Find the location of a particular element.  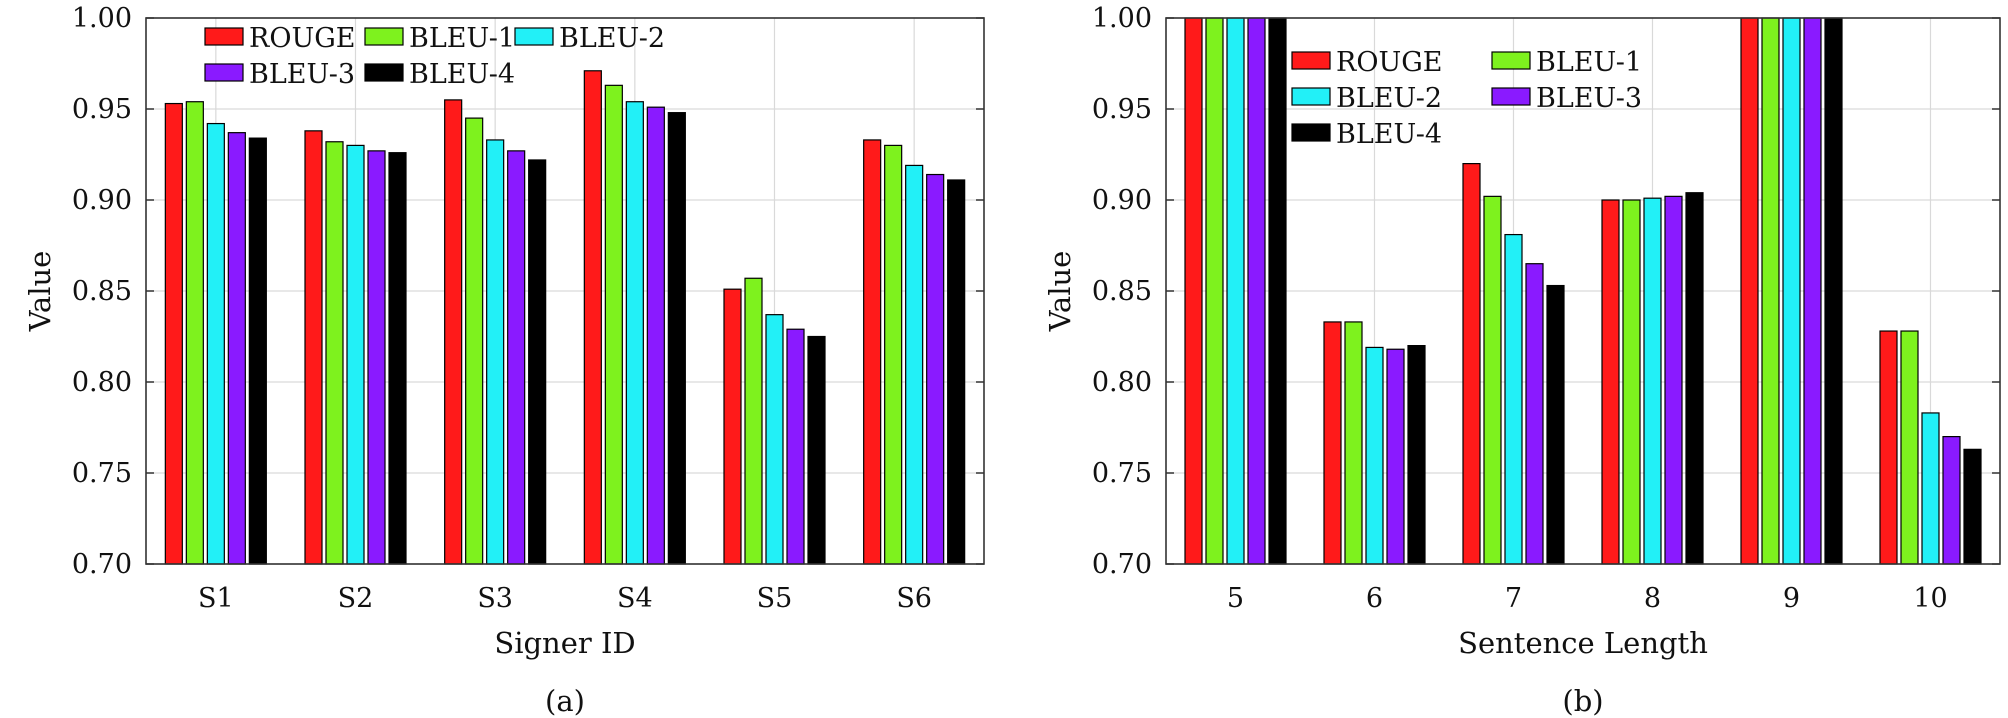

bar-bleu-1-s6 is located at coordinates (893, 354).